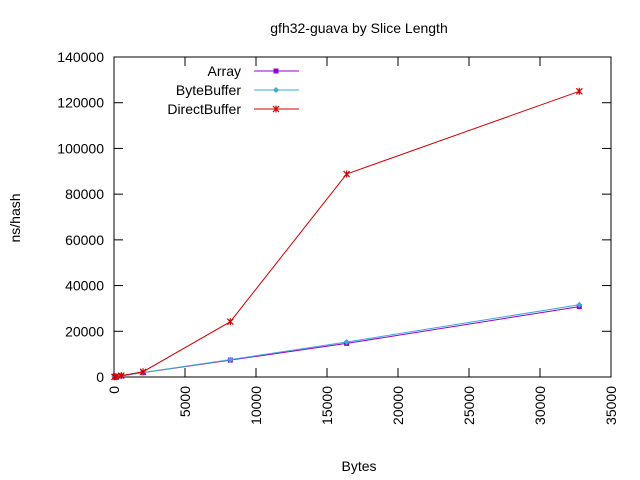  Describe the element at coordinates (84, 240) in the screenshot. I see `y-tick-label: 60000` at that location.